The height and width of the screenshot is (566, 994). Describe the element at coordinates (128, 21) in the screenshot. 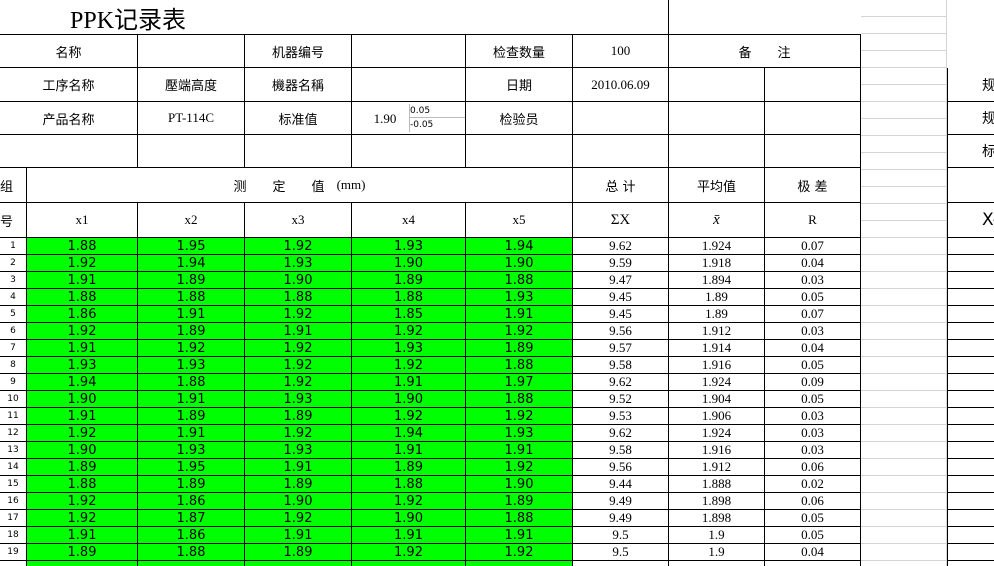

I see `sheet-title: PPK记录表` at that location.